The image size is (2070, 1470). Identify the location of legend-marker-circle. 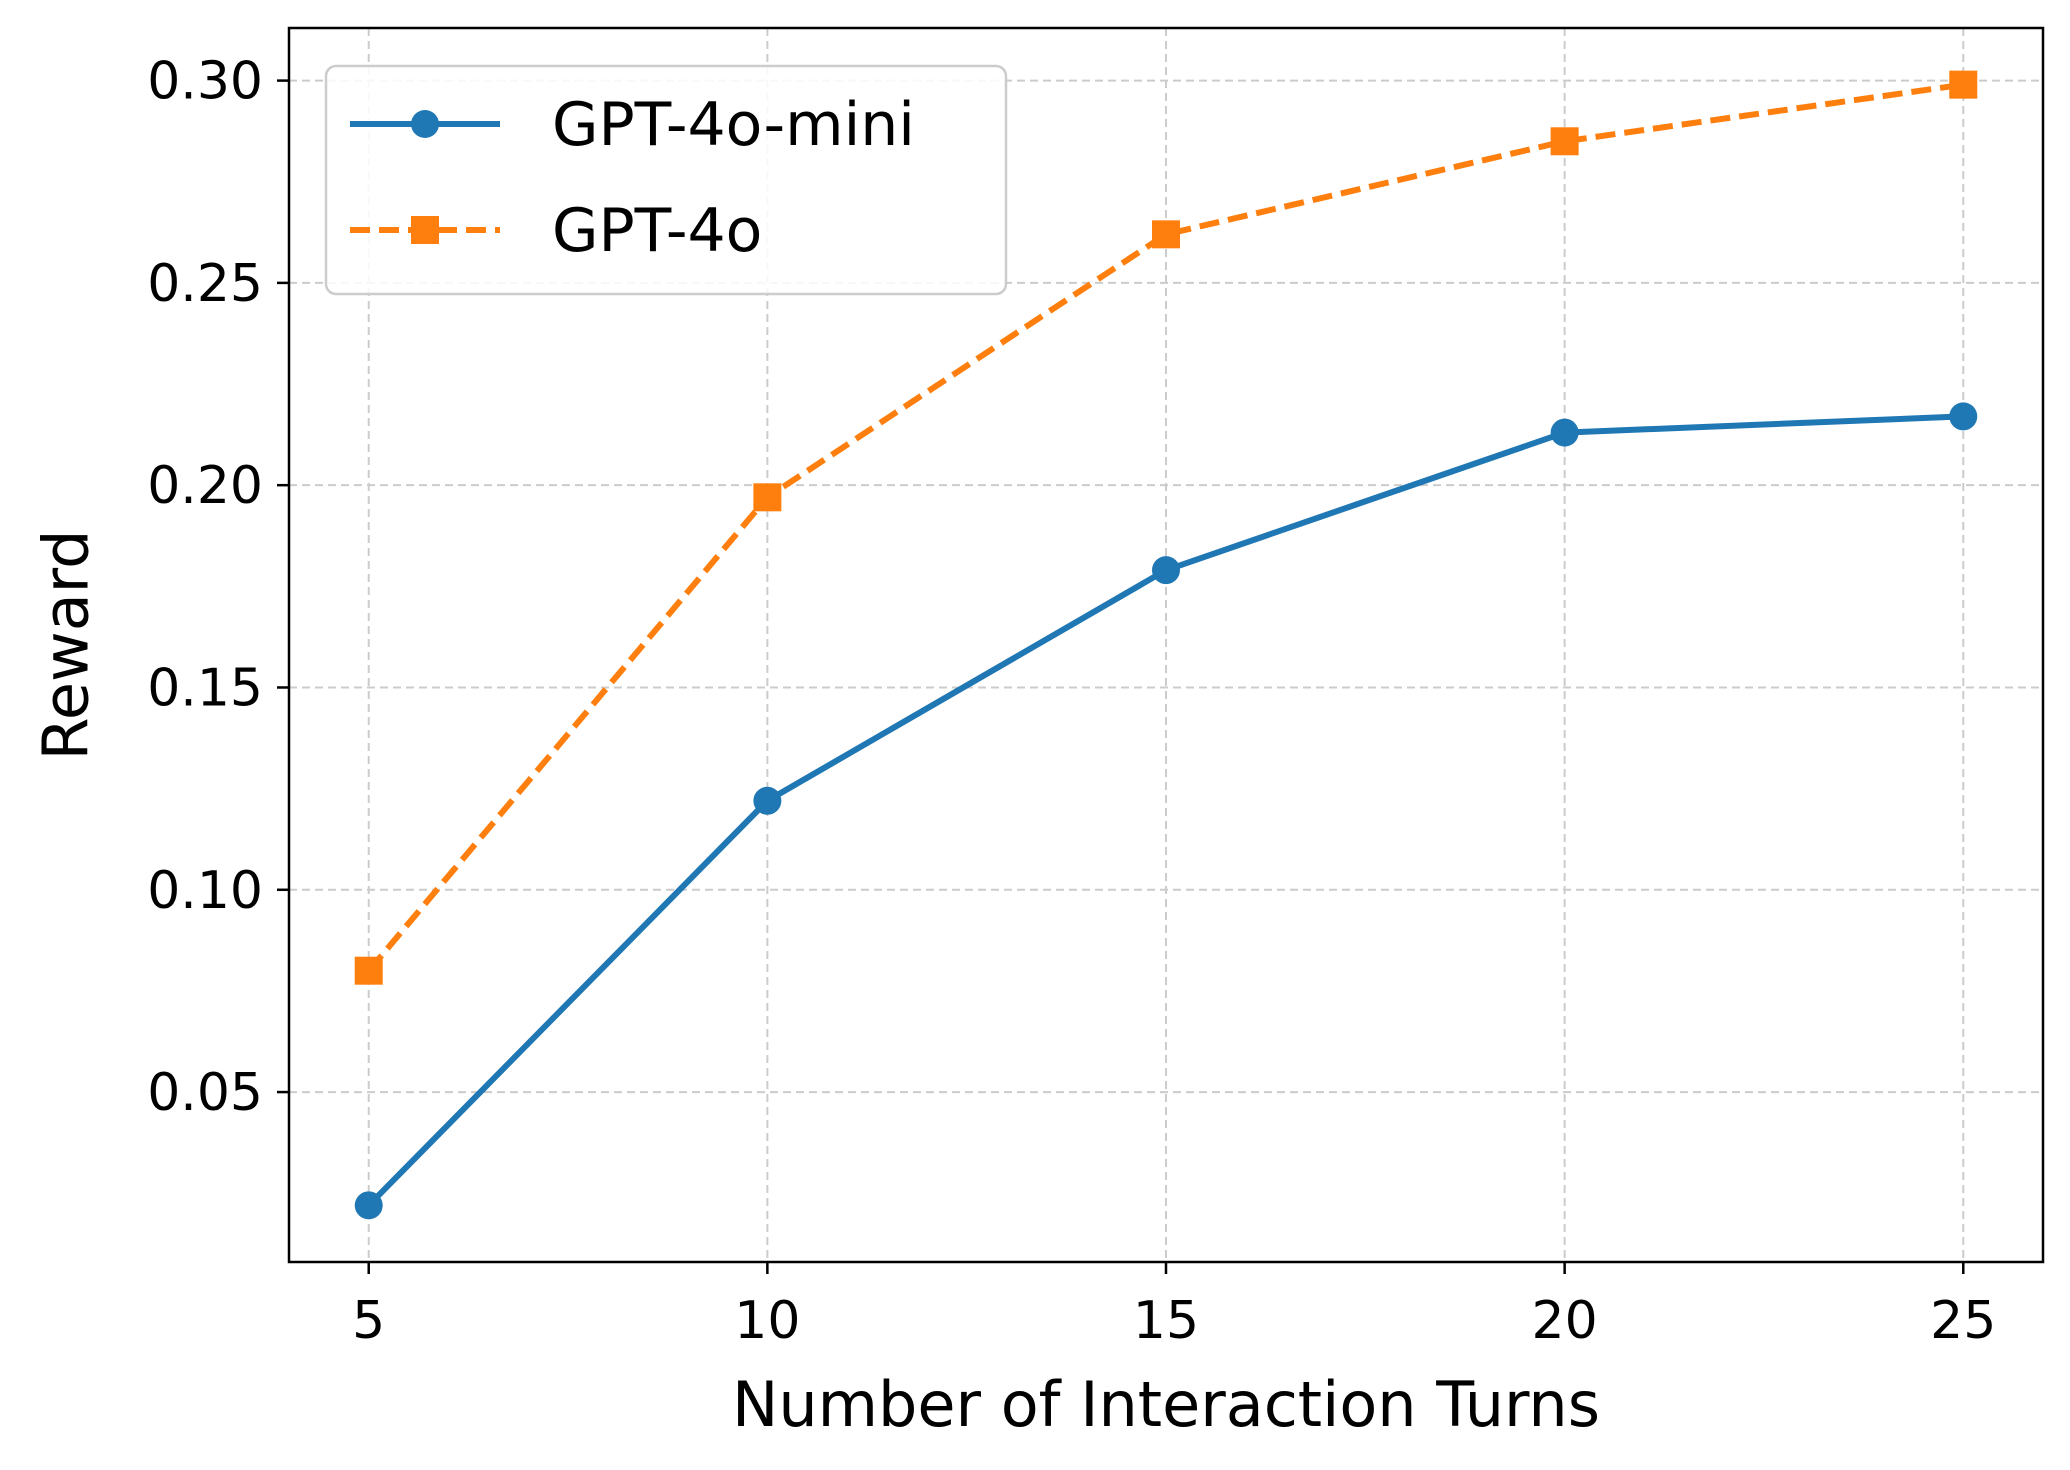
(425, 124).